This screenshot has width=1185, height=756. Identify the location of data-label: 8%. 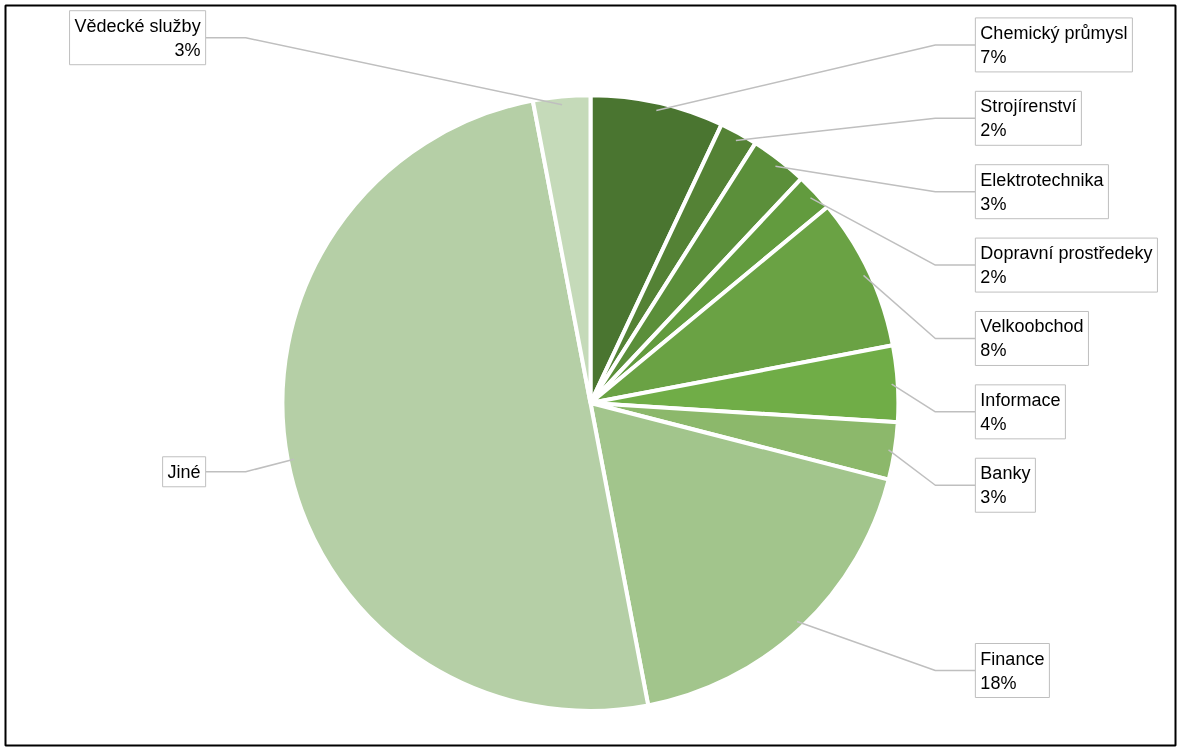
(993, 350).